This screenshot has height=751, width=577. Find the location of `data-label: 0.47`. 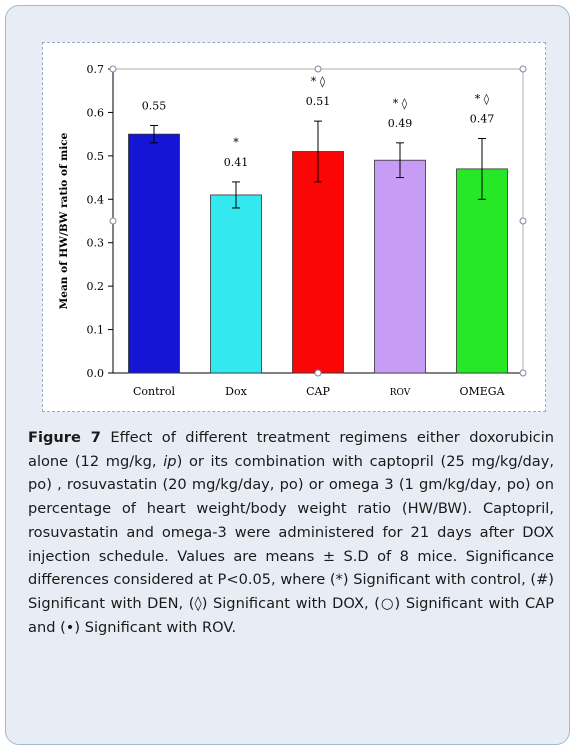

data-label: 0.47 is located at coordinates (482, 118).